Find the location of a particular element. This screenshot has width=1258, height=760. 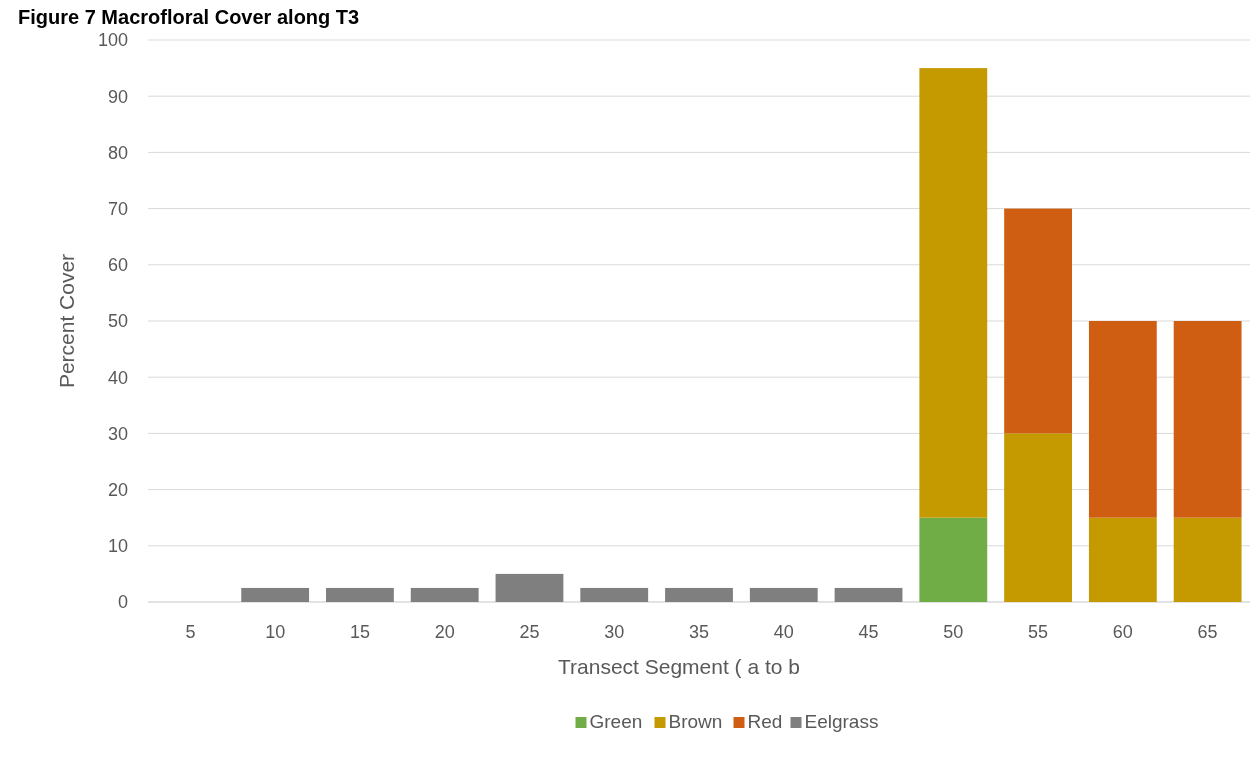

legend-label: Eelgrass is located at coordinates (841, 721).